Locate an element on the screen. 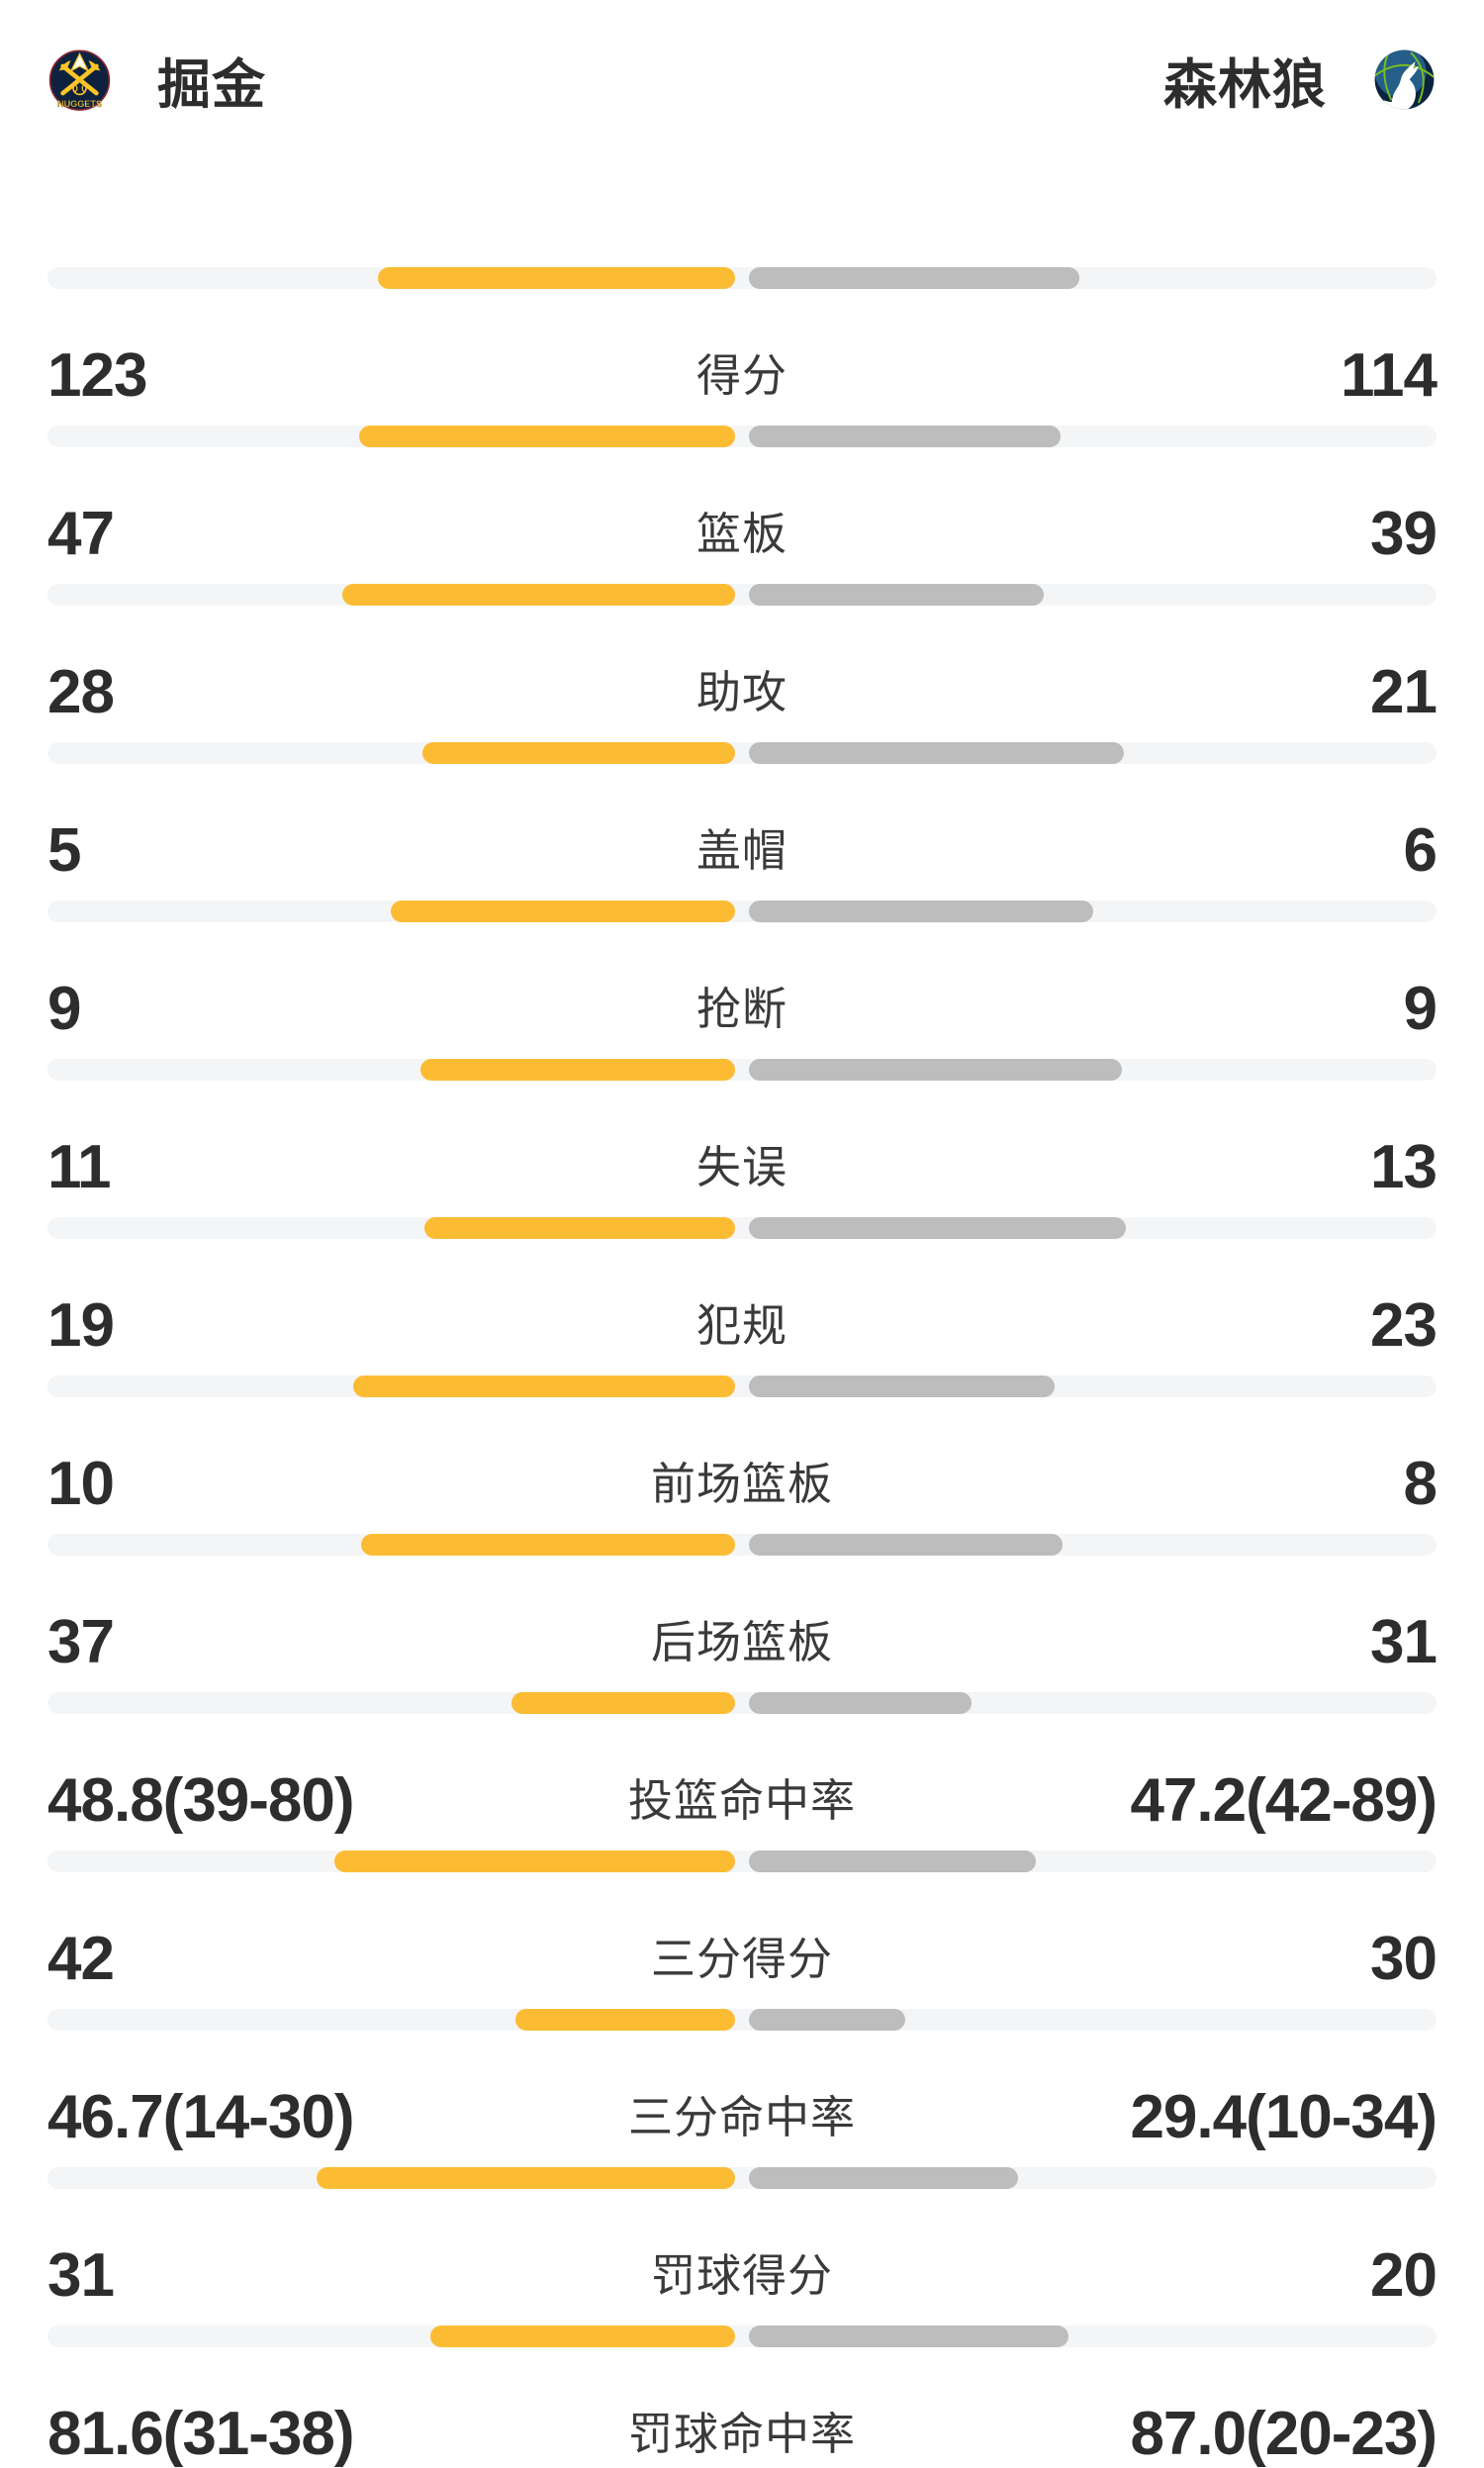  stat-row: 10 前场篮板 8 is located at coordinates (742, 1391).